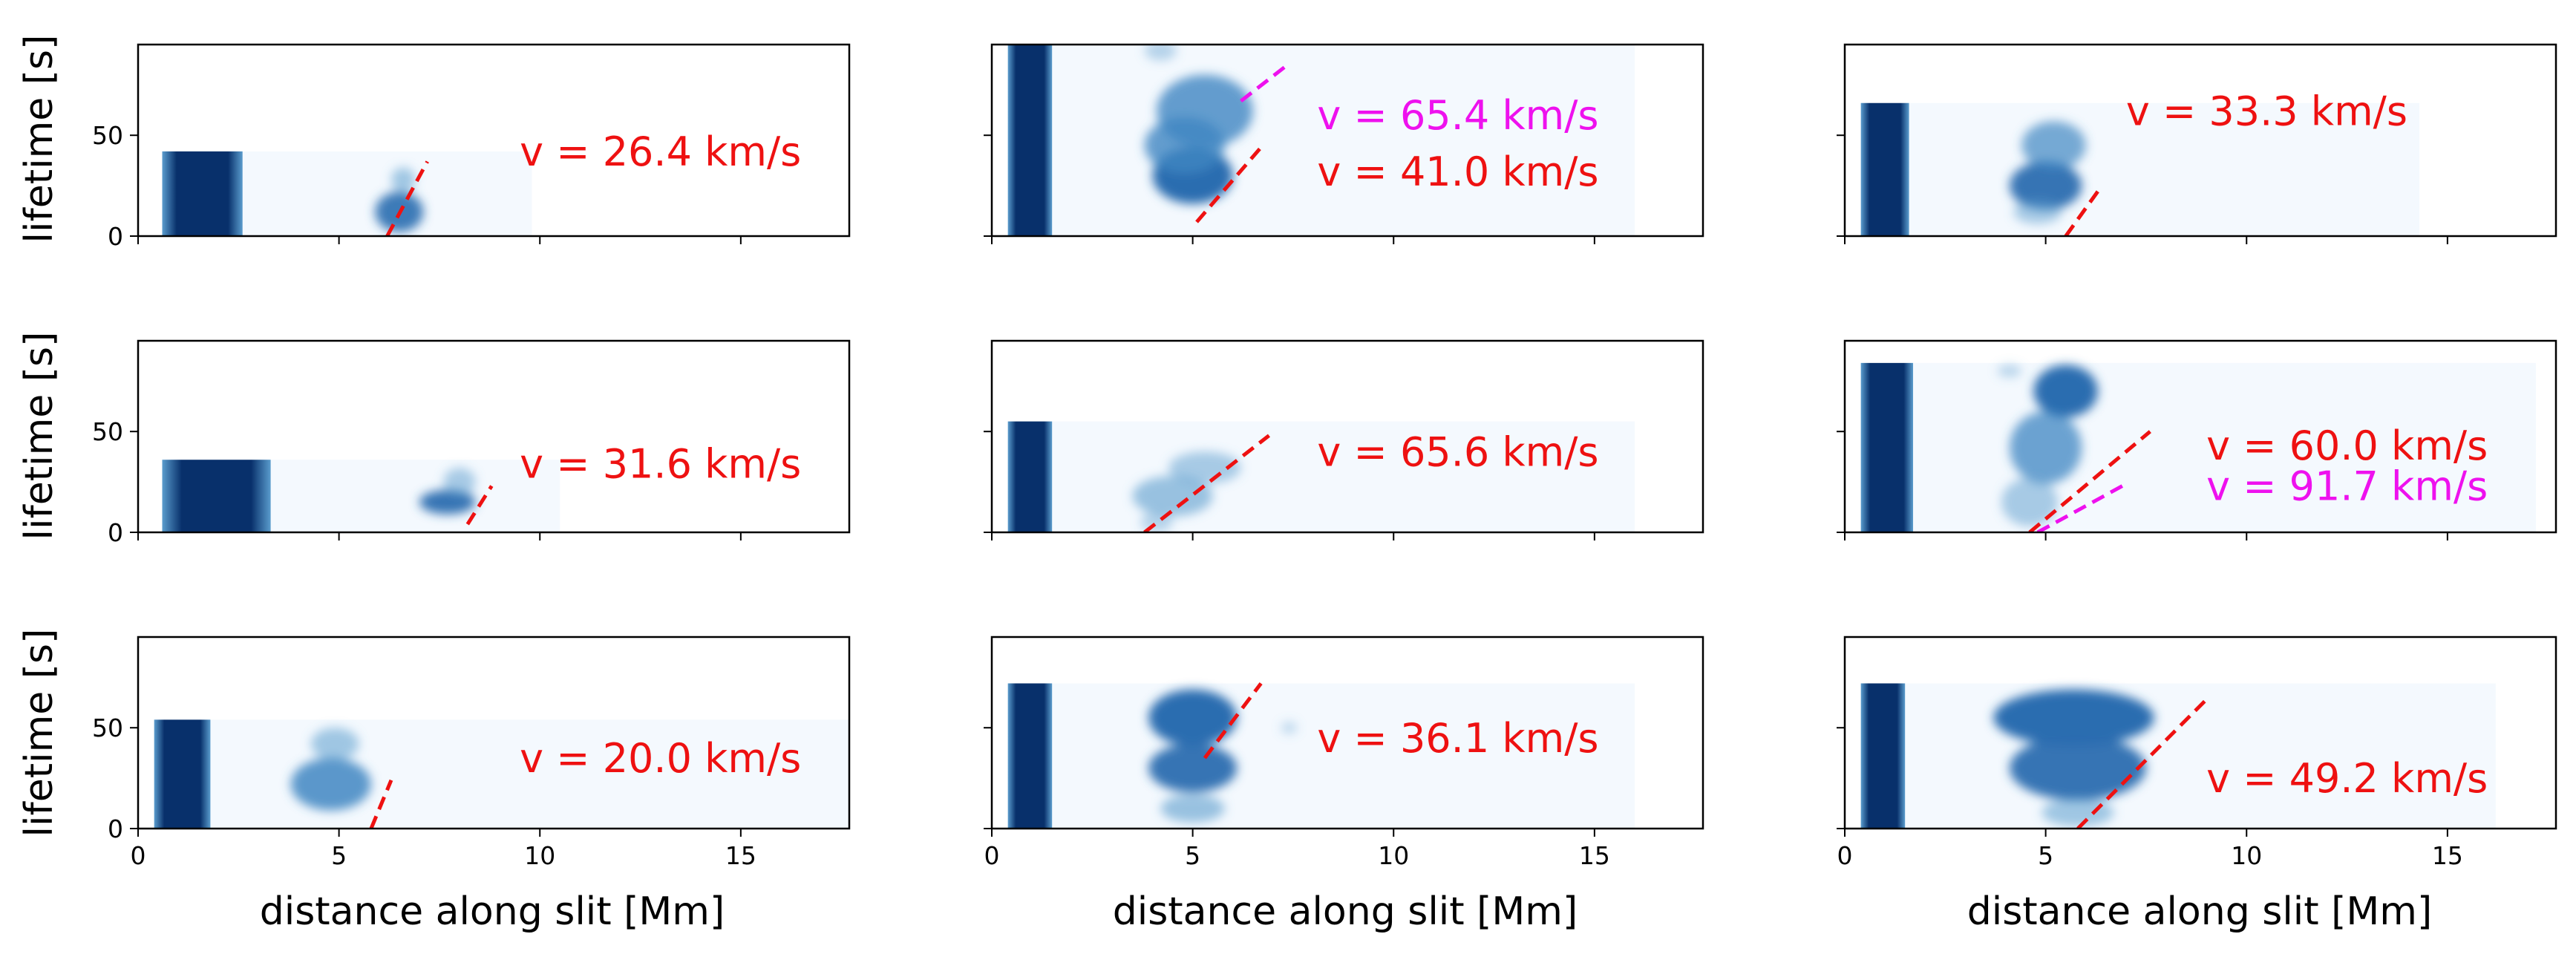 Image resolution: width=2576 pixels, height=957 pixels. What do you see at coordinates (492, 911) in the screenshot?
I see `xlabel-col1: distance along slit [Mm]` at bounding box center [492, 911].